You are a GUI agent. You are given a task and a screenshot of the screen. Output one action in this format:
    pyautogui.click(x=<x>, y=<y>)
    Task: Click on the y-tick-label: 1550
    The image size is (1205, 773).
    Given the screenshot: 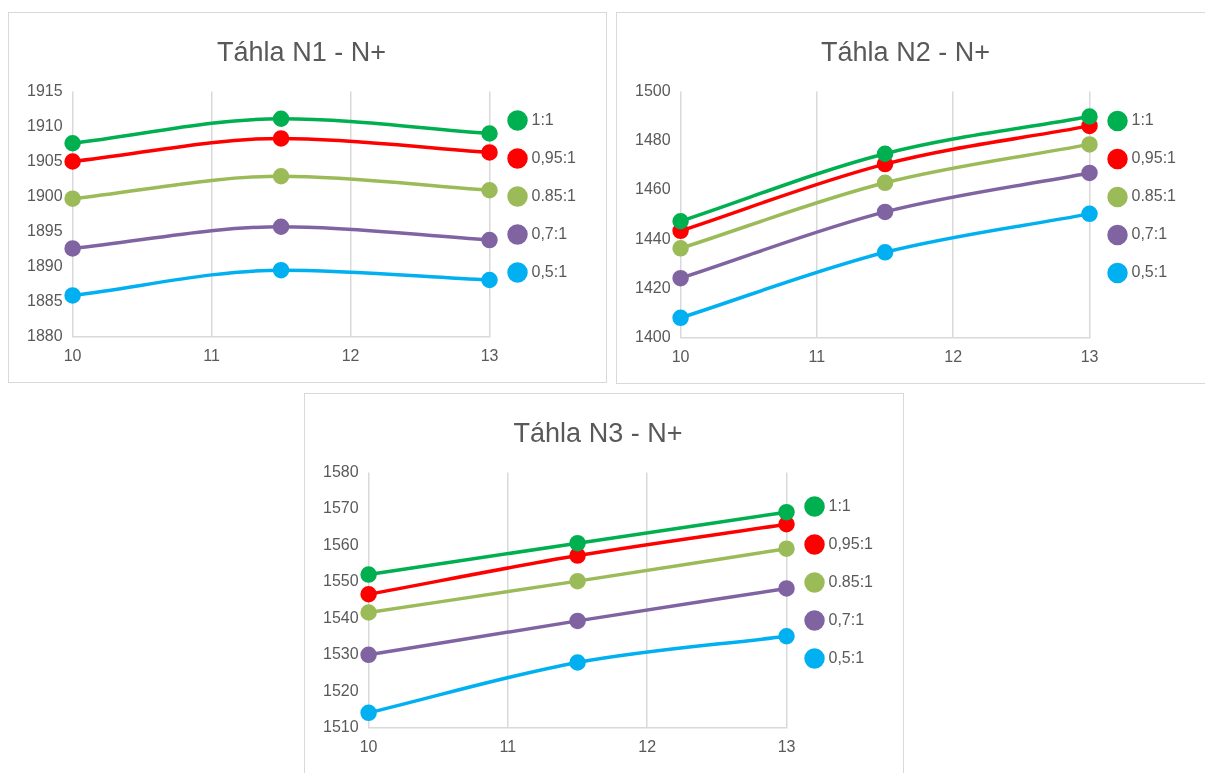 What is the action you would take?
    pyautogui.click(x=341, y=581)
    